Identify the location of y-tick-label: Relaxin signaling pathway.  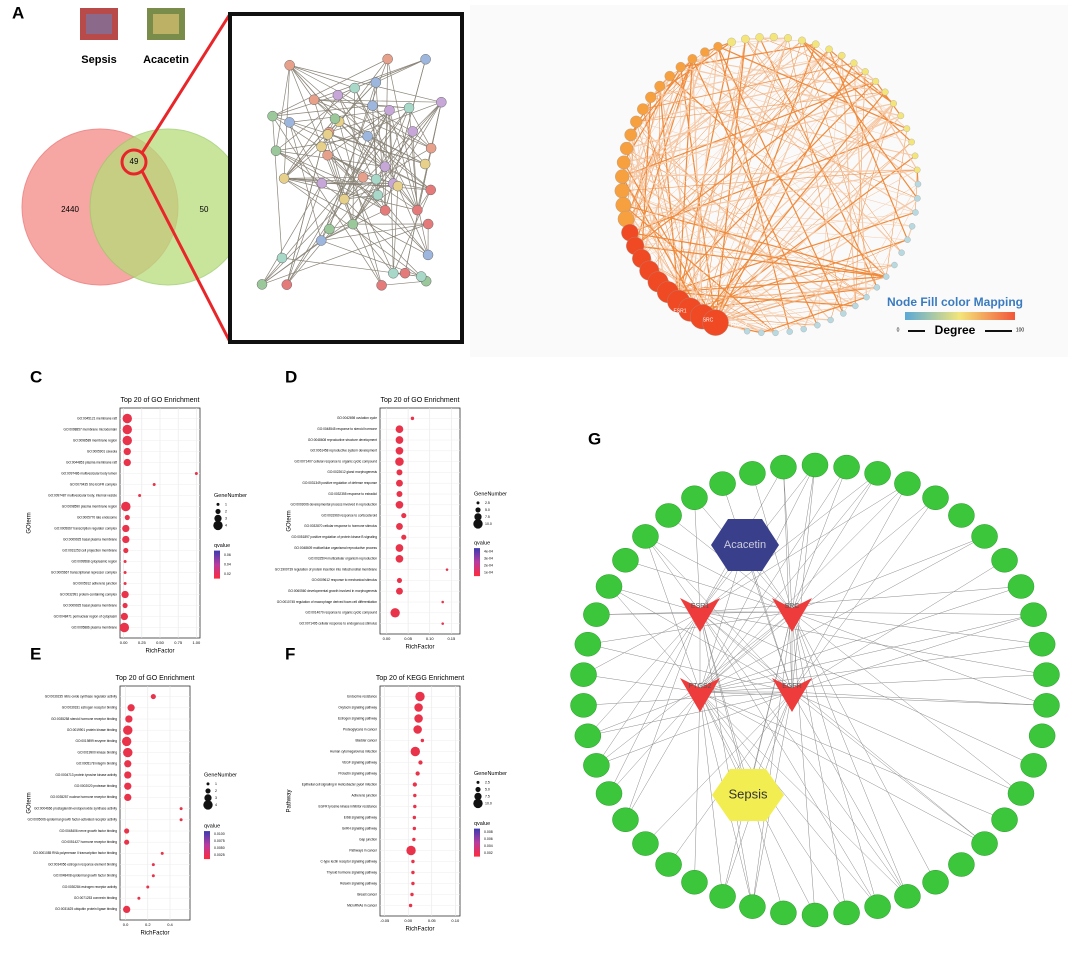
(358, 883).